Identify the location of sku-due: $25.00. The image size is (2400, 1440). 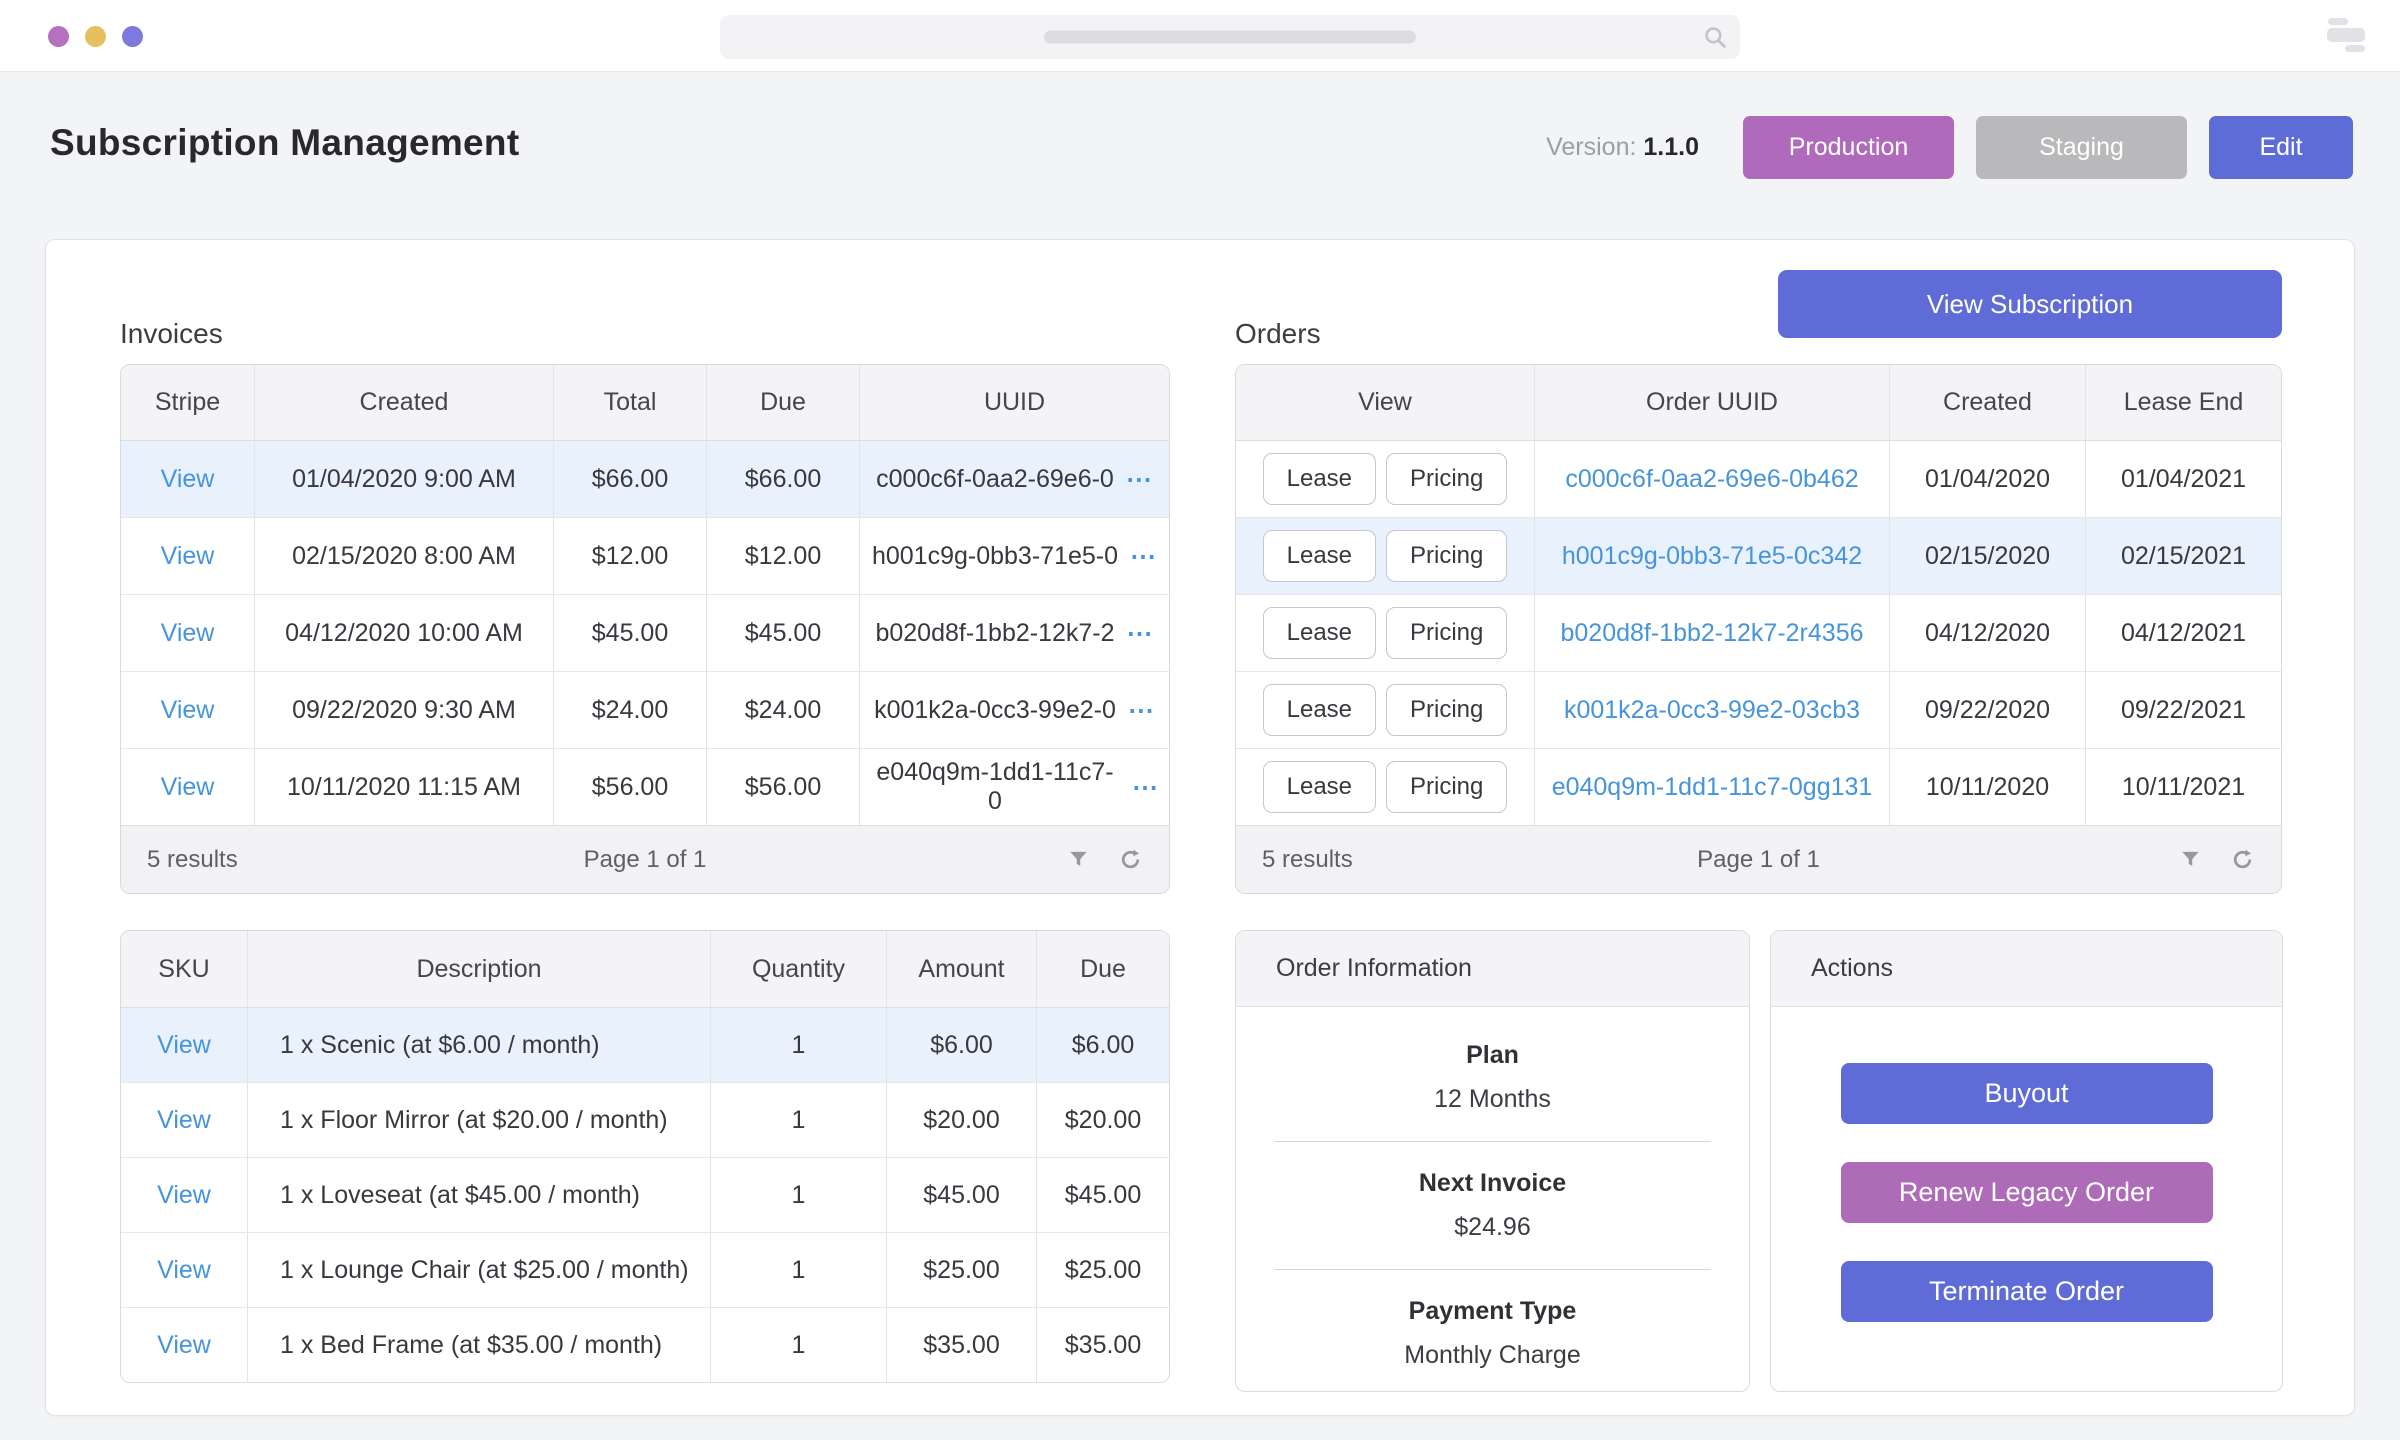
(1103, 1269).